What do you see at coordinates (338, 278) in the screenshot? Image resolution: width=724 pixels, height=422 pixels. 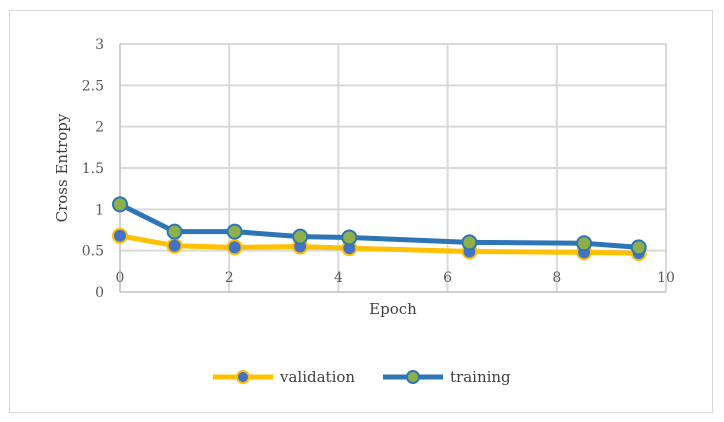 I see `x-tick-label: 4` at bounding box center [338, 278].